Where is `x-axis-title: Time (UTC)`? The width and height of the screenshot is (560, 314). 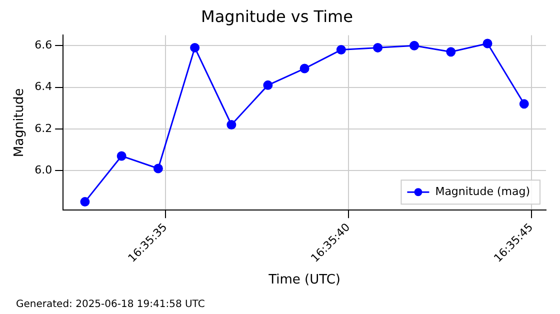 x-axis-title: Time (UTC) is located at coordinates (304, 280).